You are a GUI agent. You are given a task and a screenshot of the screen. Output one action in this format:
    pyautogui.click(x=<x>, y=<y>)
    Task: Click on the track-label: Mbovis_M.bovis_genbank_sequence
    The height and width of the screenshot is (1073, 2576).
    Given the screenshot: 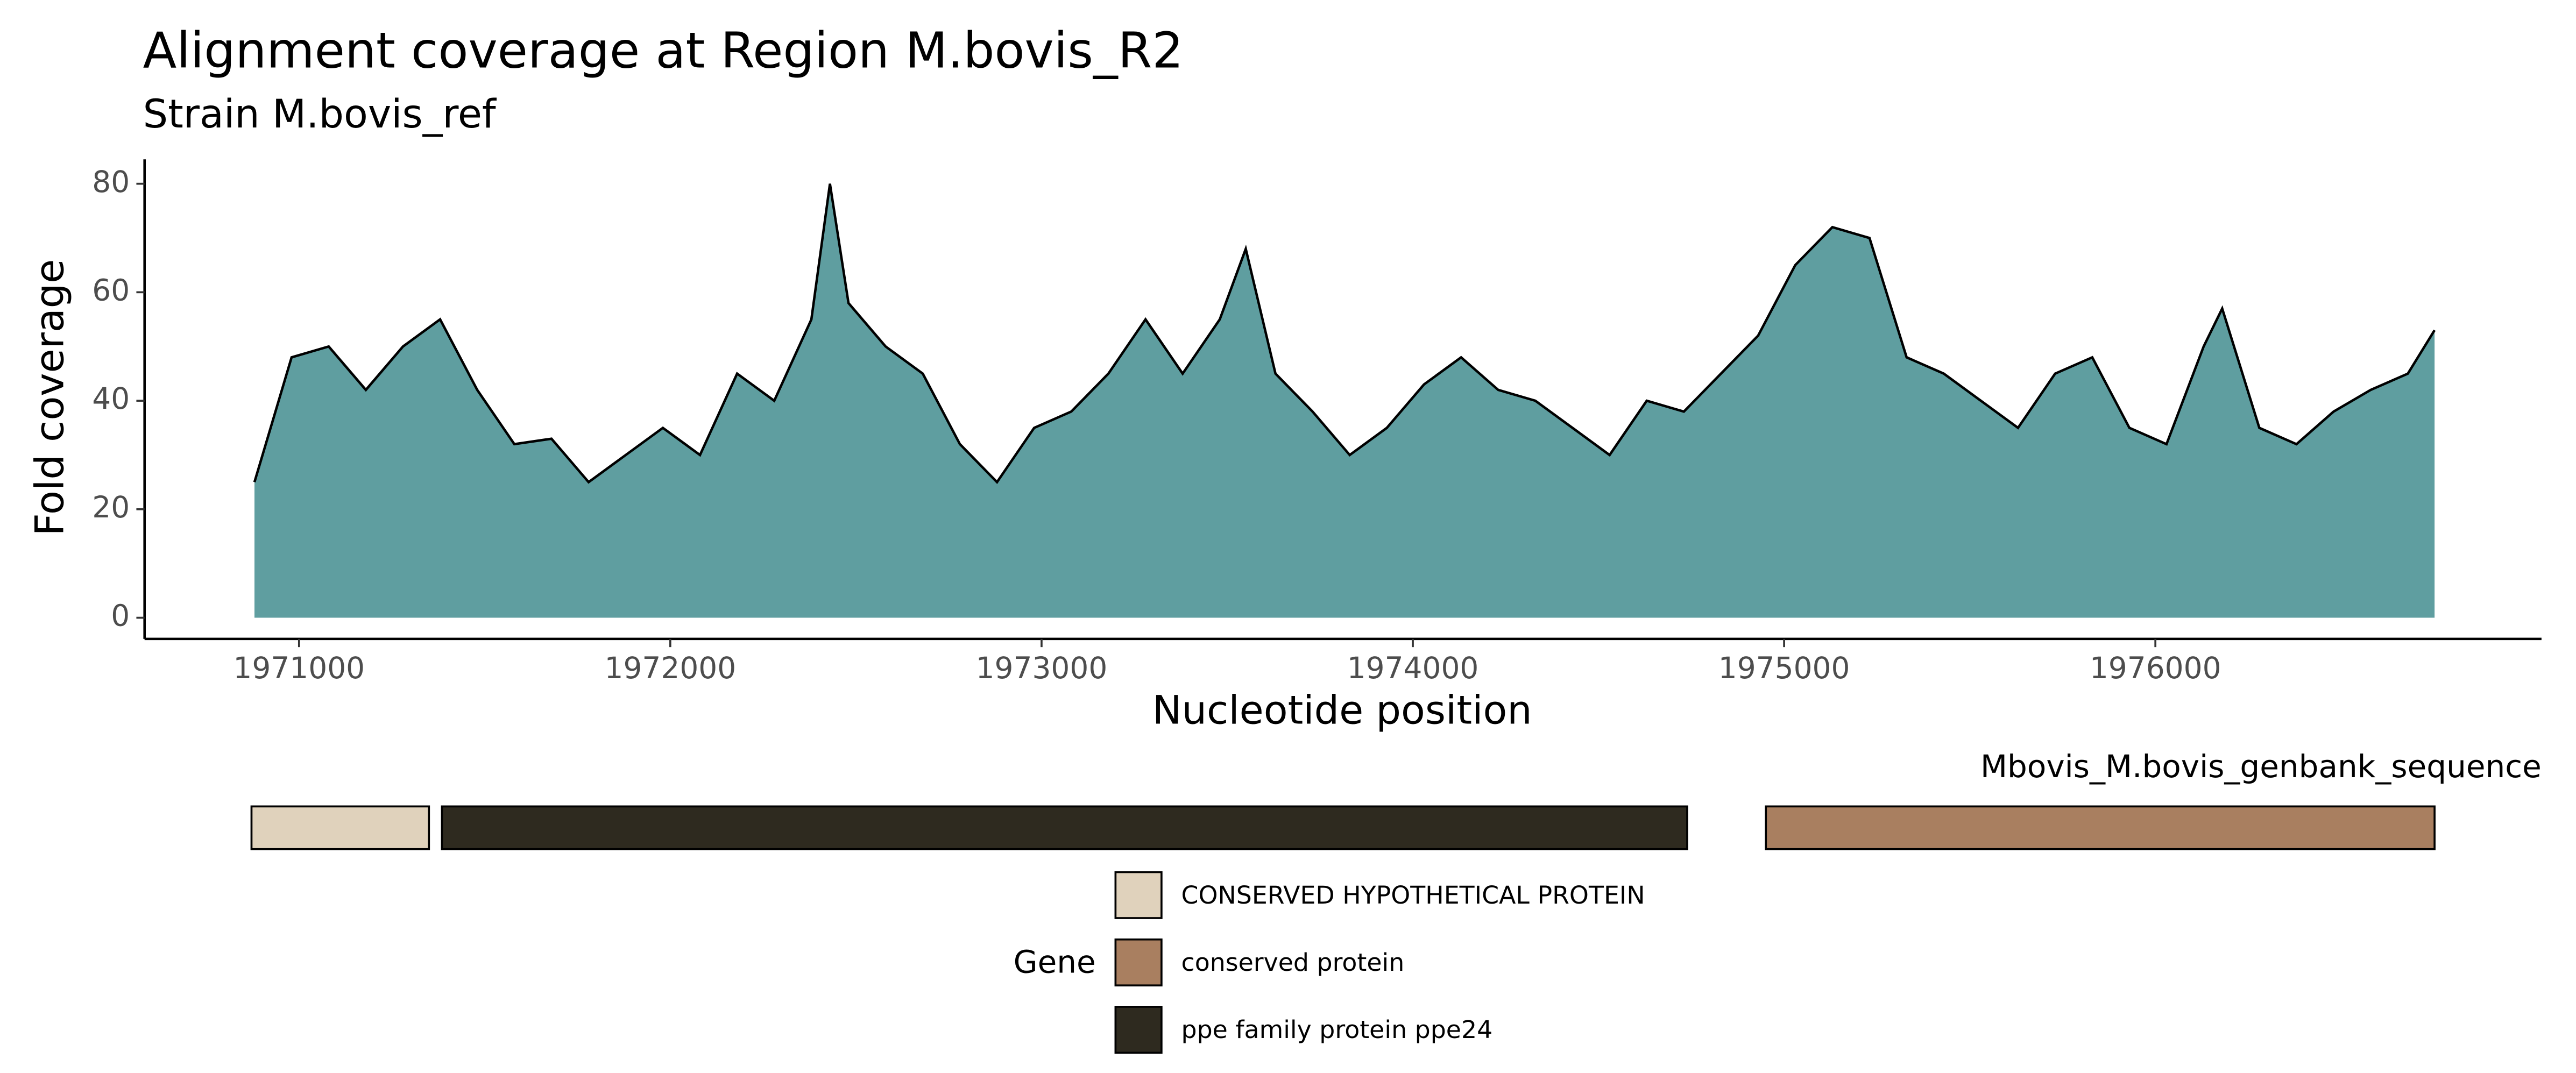 What is the action you would take?
    pyautogui.click(x=2261, y=766)
    